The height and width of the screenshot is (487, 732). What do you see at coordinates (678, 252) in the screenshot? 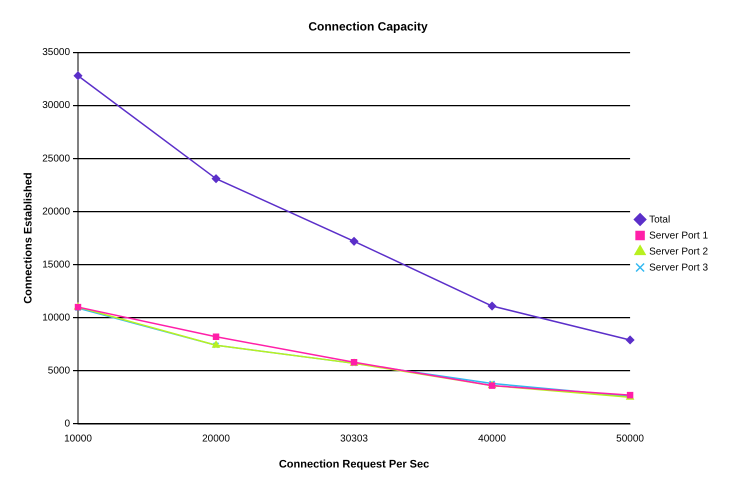
I see `legend-label: Server Port 2` at bounding box center [678, 252].